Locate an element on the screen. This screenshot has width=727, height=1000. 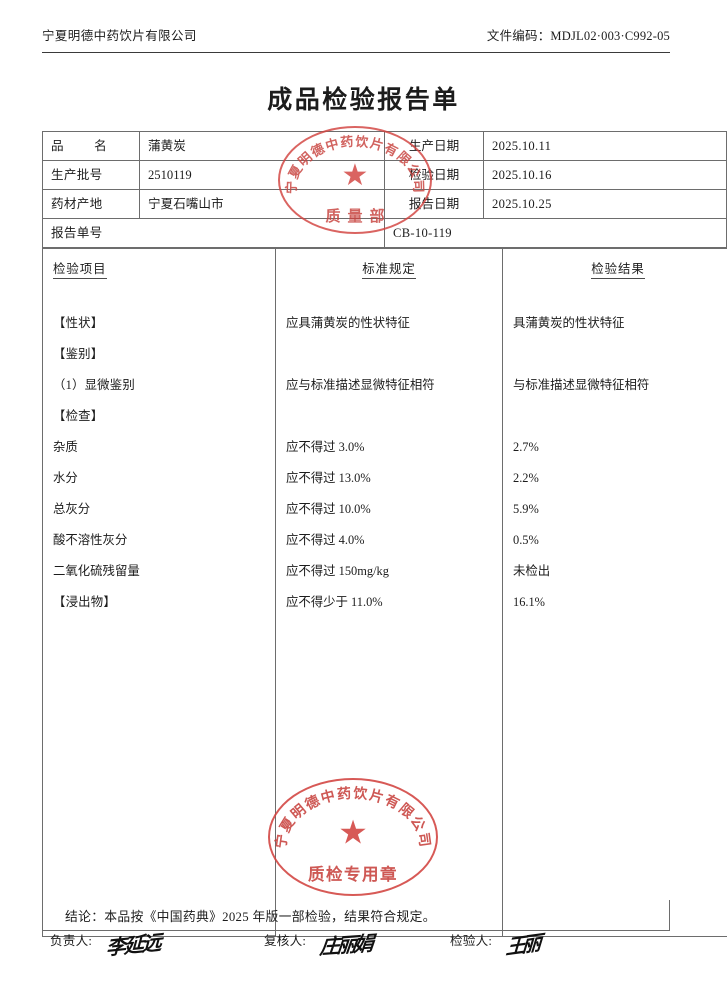
field-label-origin: 药材产地 is located at coordinates (91, 204).